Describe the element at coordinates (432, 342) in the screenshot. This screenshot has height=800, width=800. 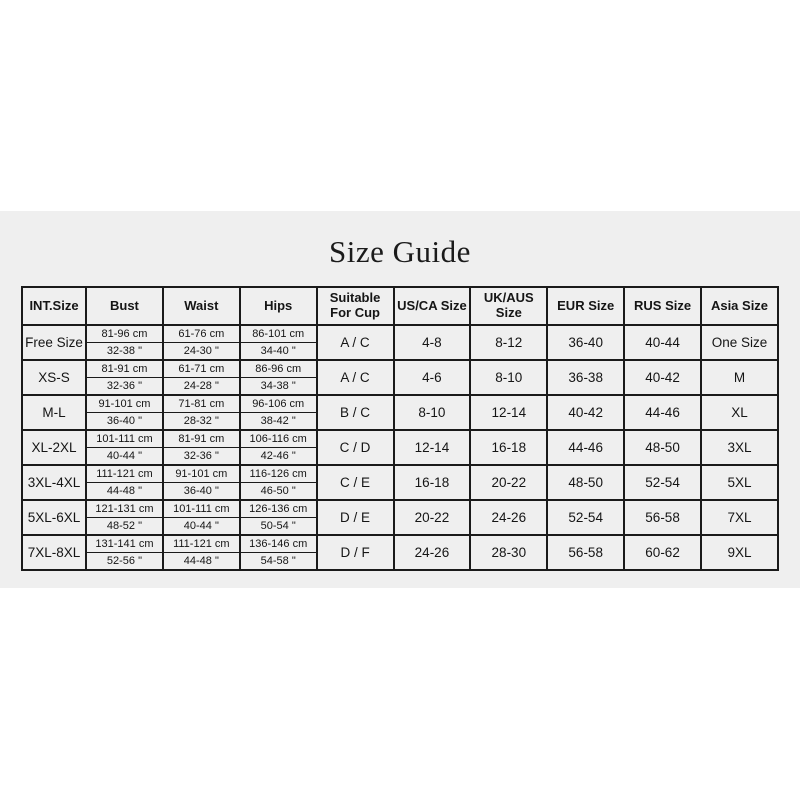
I see `cell-us-ca: 4-8` at that location.